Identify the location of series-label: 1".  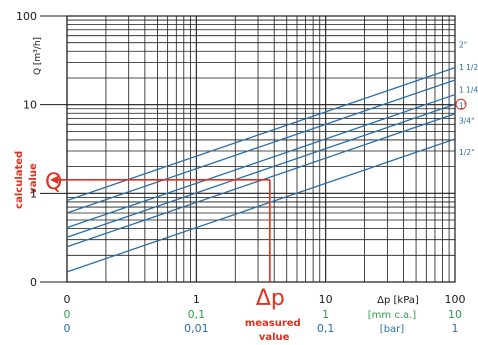
(463, 105).